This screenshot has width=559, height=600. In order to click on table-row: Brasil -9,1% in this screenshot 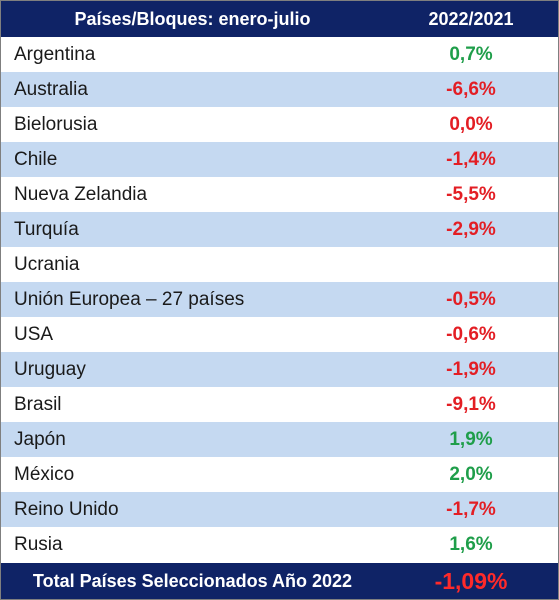, I will do `click(279, 404)`.